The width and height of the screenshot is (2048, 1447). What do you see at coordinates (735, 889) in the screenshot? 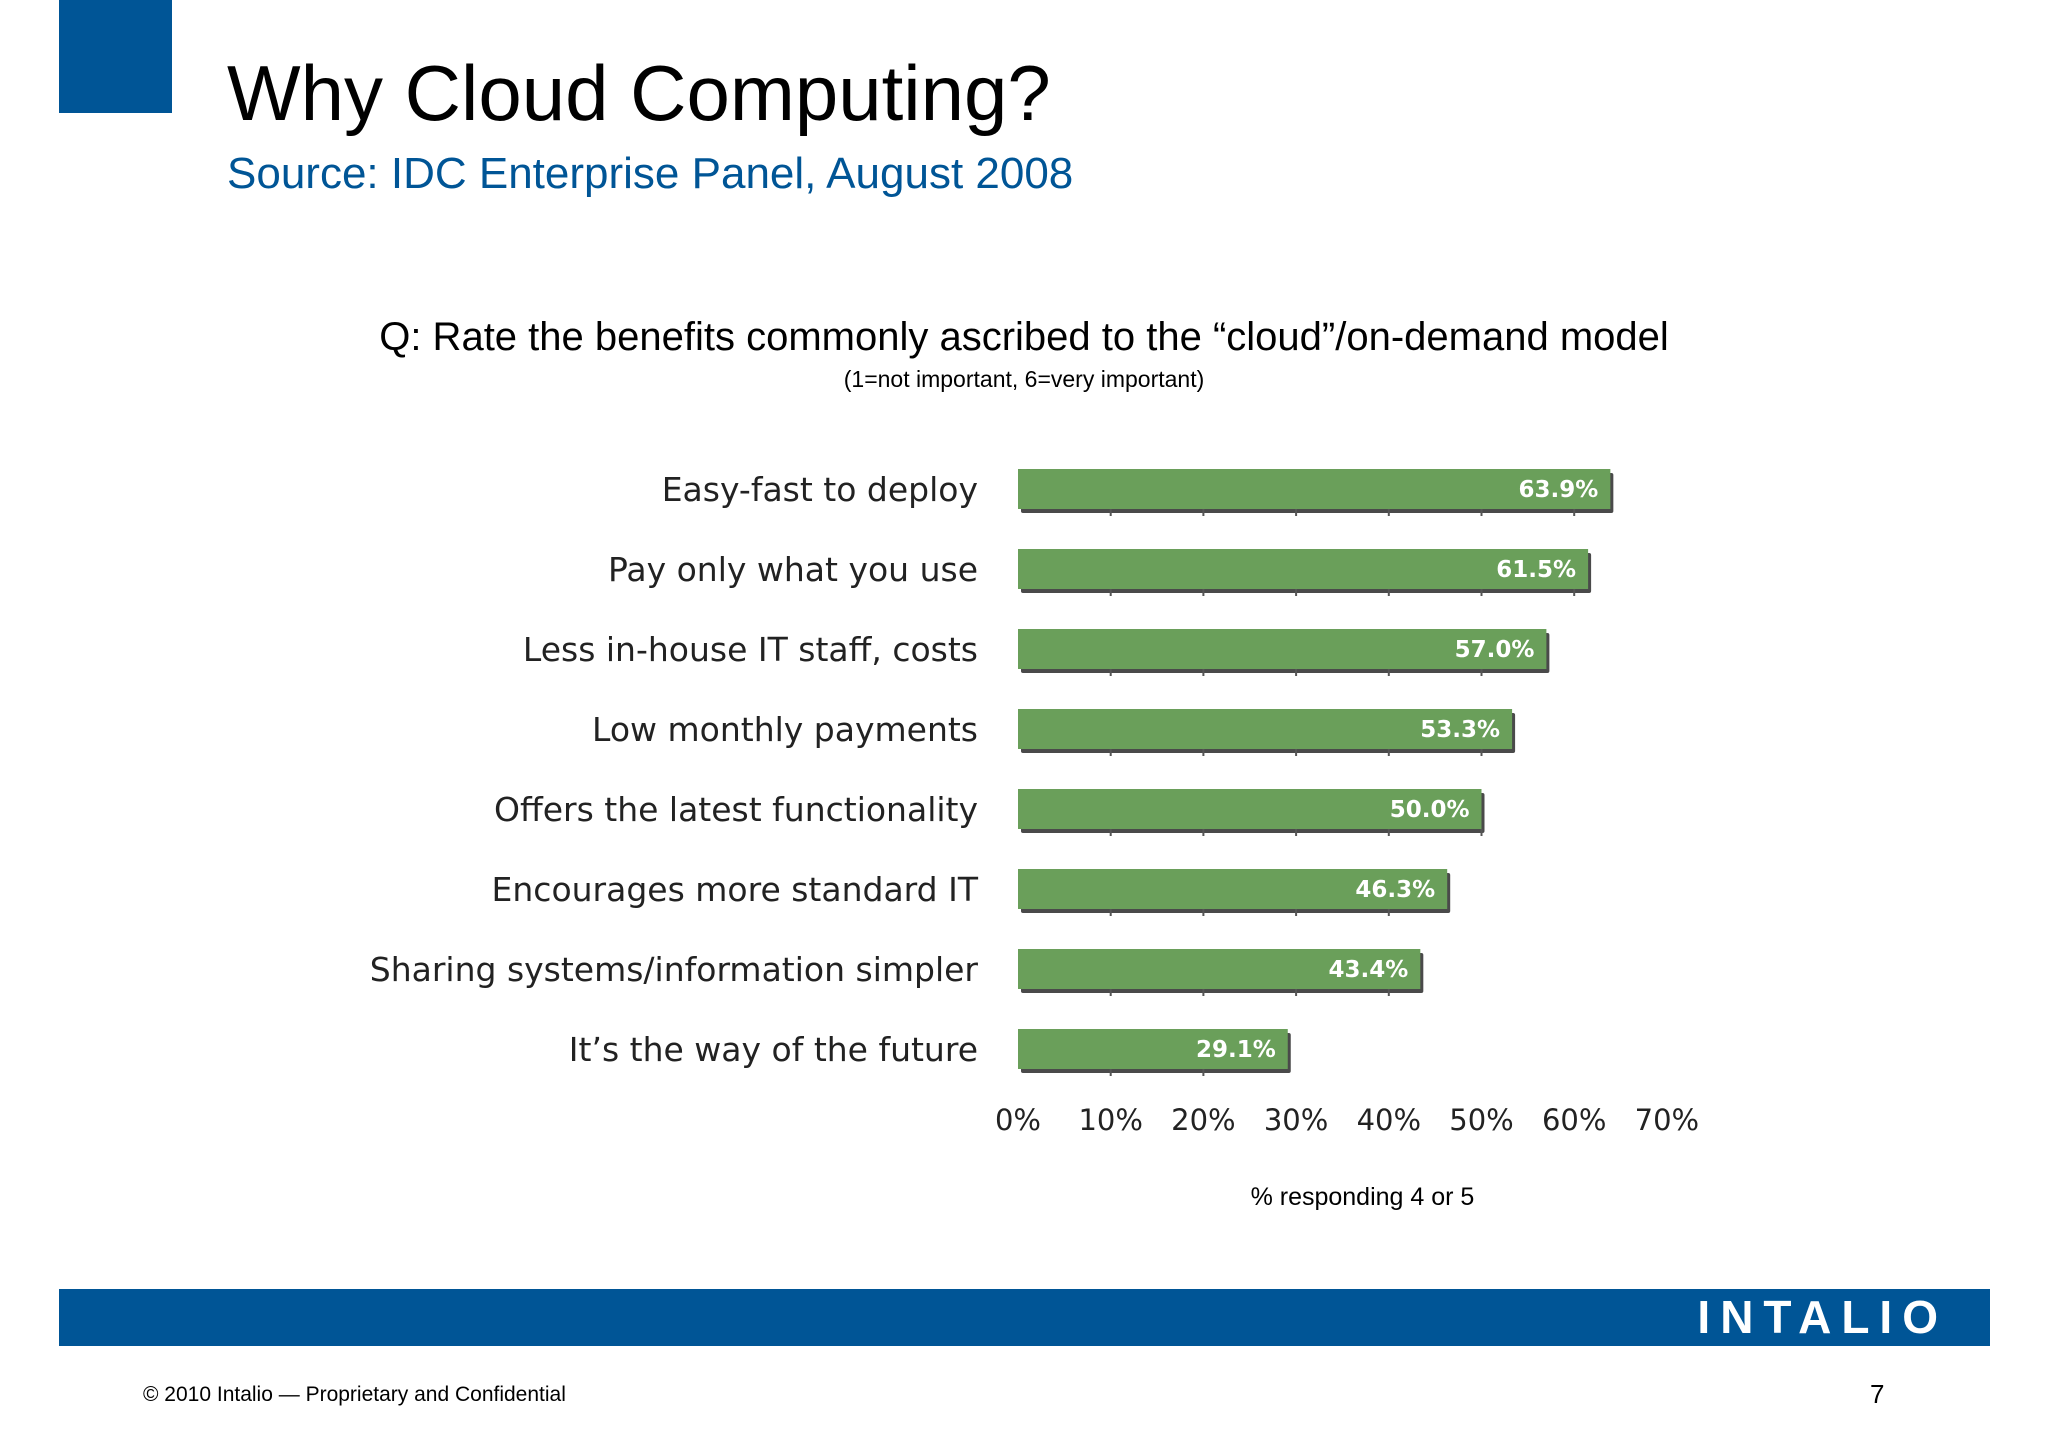
I see `category-label: Encourages more standard IT` at bounding box center [735, 889].